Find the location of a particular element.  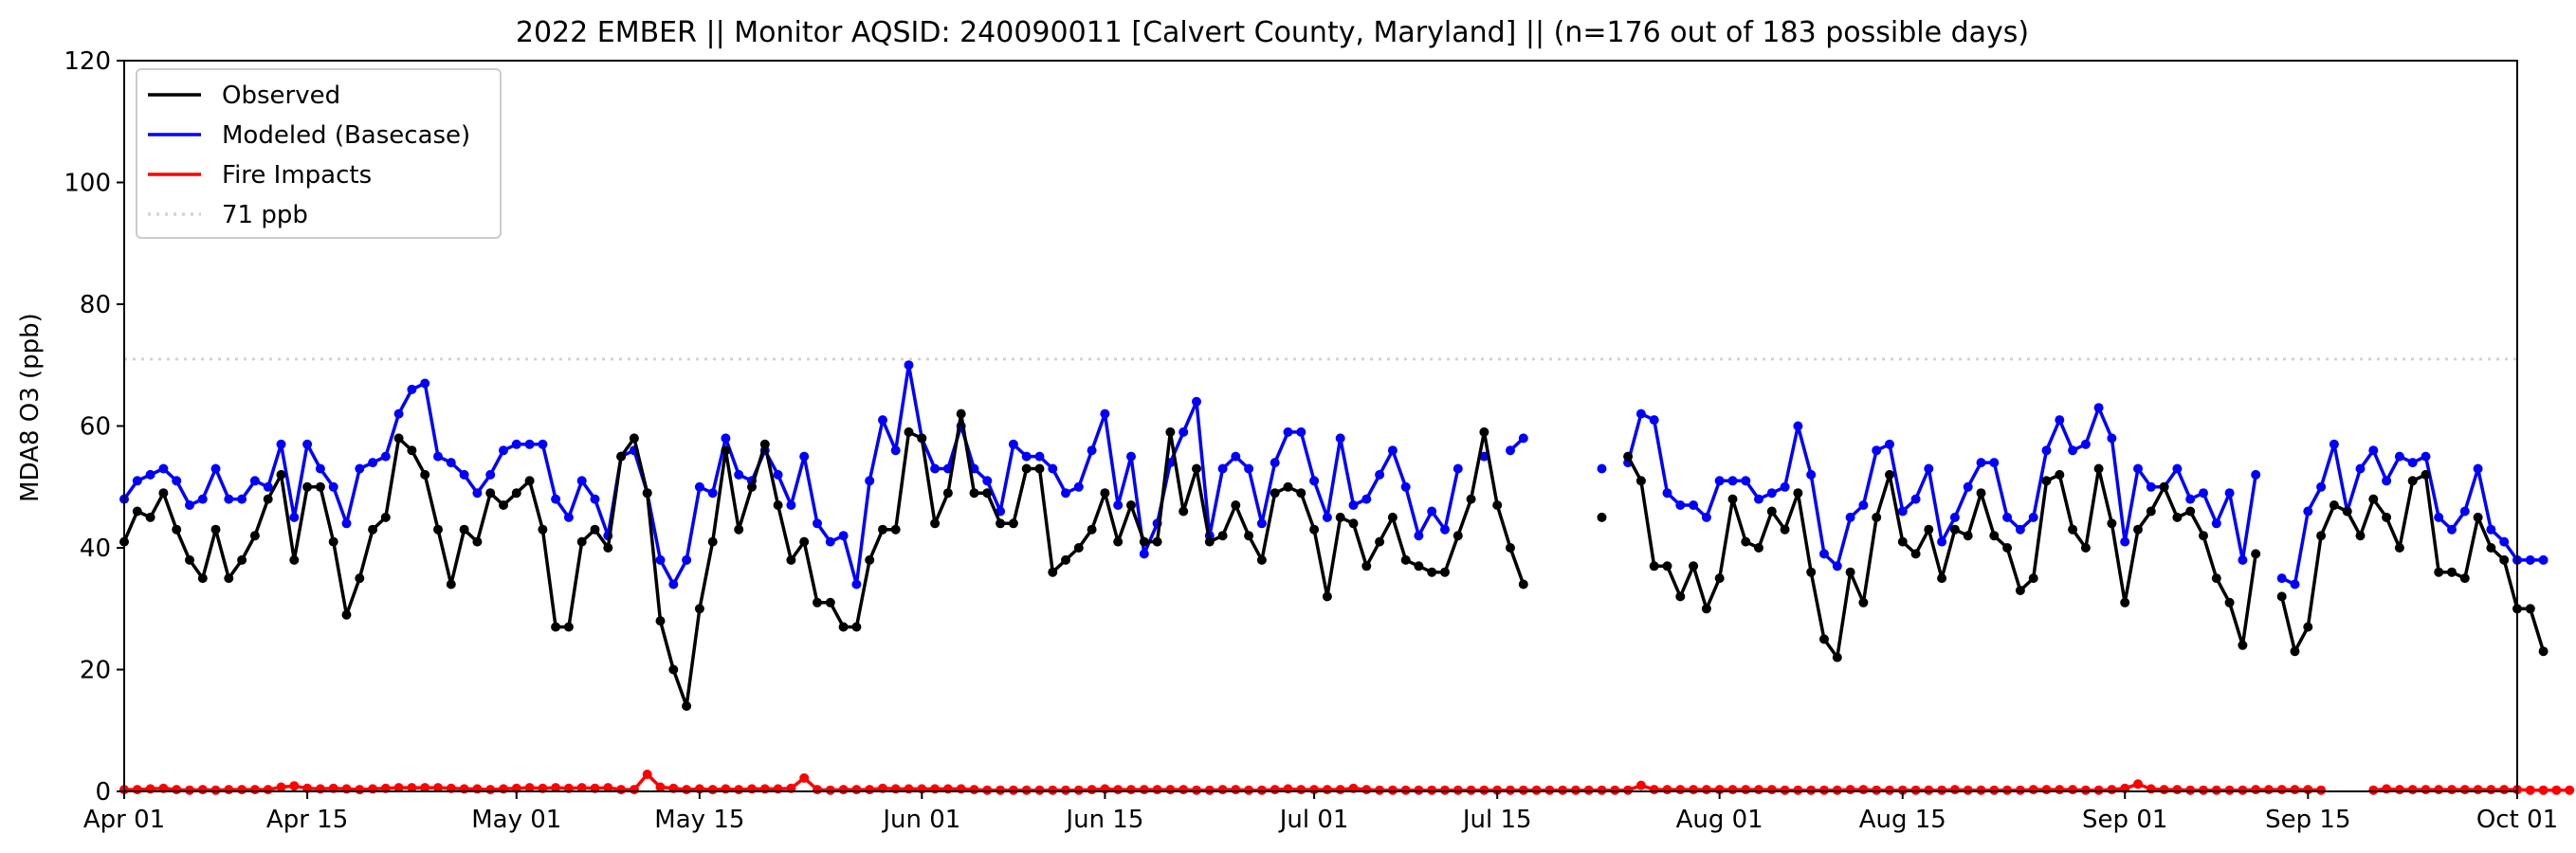

y-tick-label: 60 is located at coordinates (95, 427).